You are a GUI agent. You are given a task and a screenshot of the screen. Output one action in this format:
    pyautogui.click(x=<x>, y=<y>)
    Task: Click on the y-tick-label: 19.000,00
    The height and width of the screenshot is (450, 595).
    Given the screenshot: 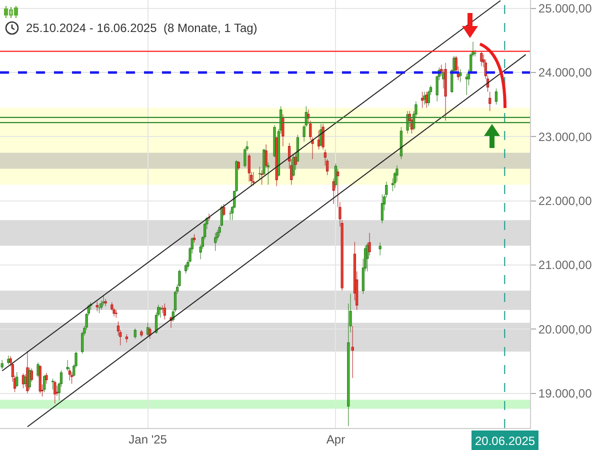 What is the action you would take?
    pyautogui.click(x=565, y=393)
    